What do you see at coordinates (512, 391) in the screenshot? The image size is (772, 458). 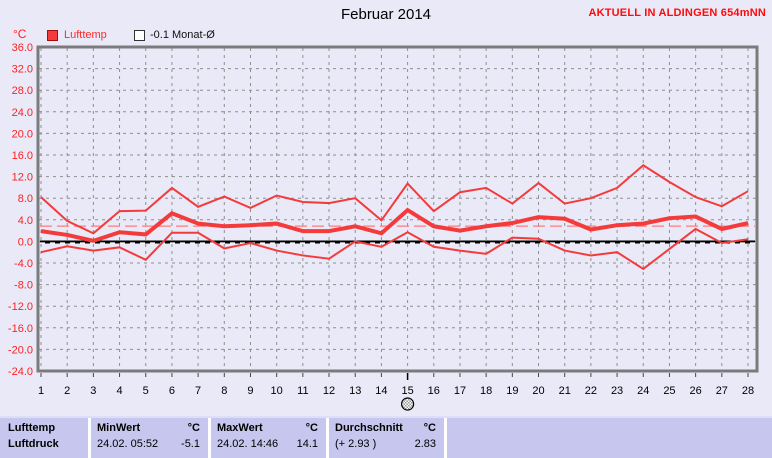 I see `svg-text: 19` at bounding box center [512, 391].